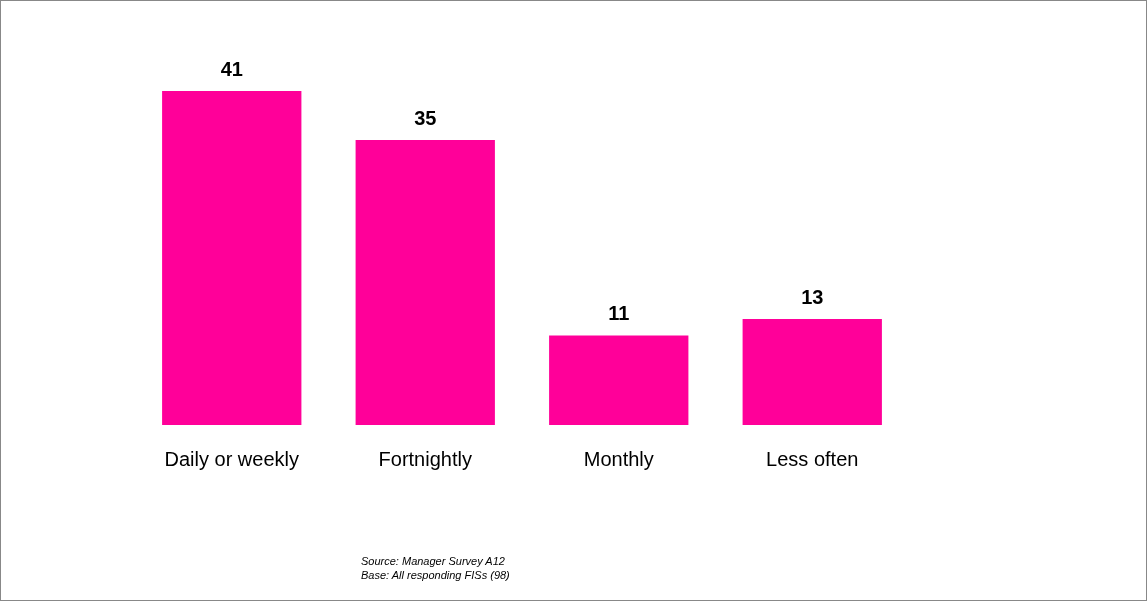 This screenshot has width=1147, height=601. Describe the element at coordinates (433, 560) in the screenshot. I see `source-note: Source: Manager Survey A12` at that location.